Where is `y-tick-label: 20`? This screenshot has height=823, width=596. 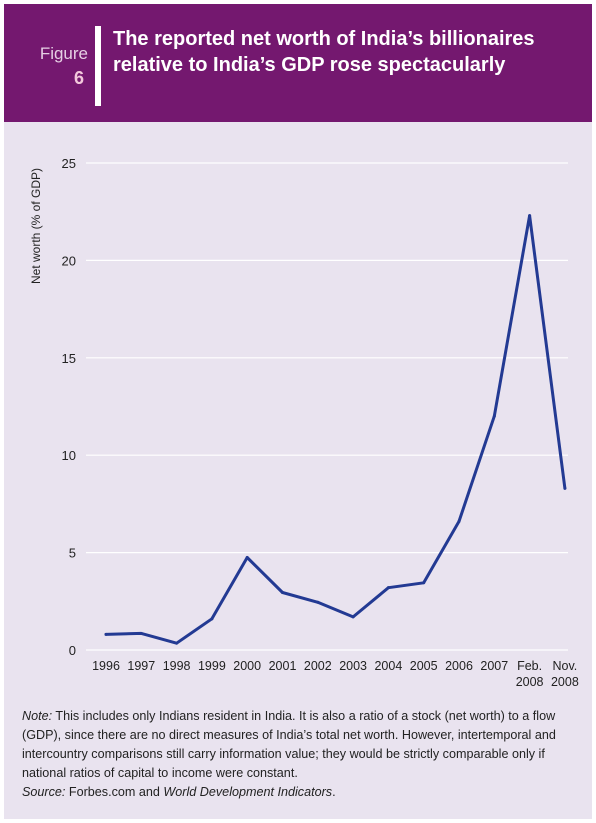
y-tick-label: 20 is located at coordinates (69, 260).